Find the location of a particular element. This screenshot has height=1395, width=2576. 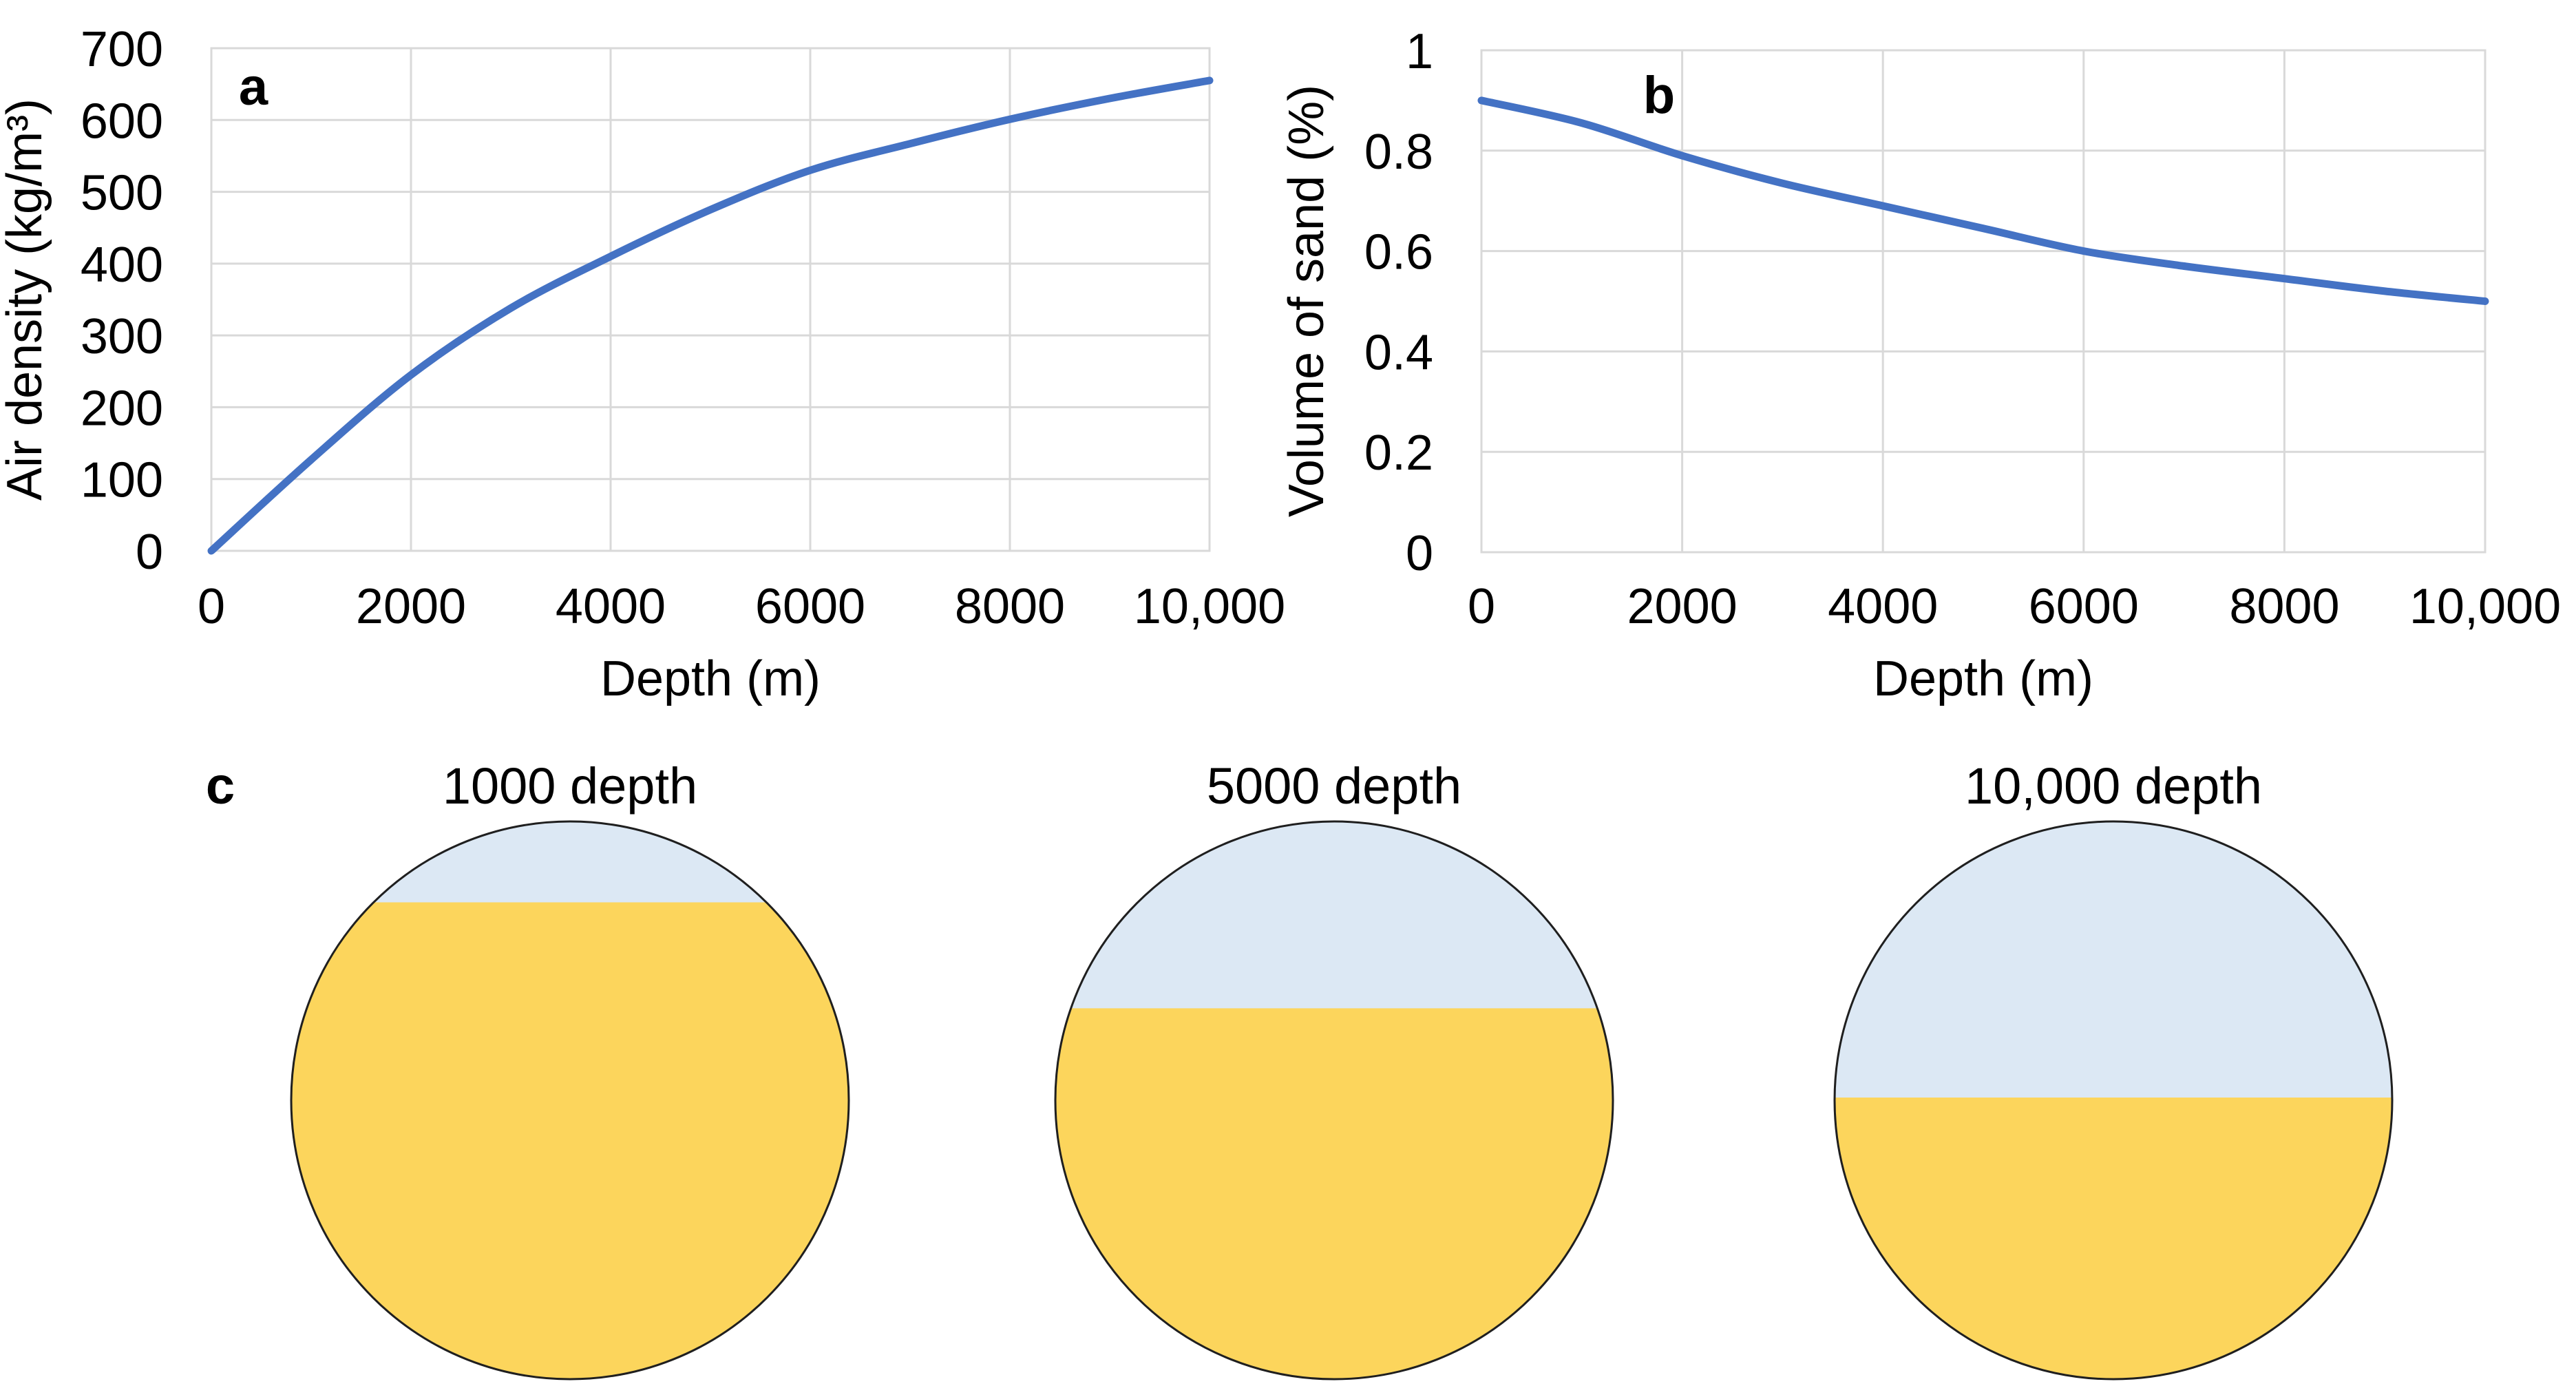

sample-circle: 5000 depth is located at coordinates (1334, 1069).